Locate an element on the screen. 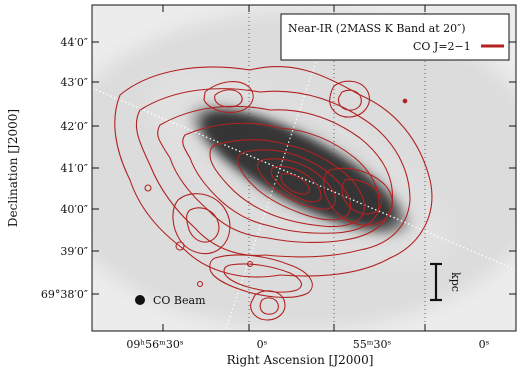 The width and height of the screenshot is (526, 371). co-contour-east-lobe is located at coordinates (358, 196).